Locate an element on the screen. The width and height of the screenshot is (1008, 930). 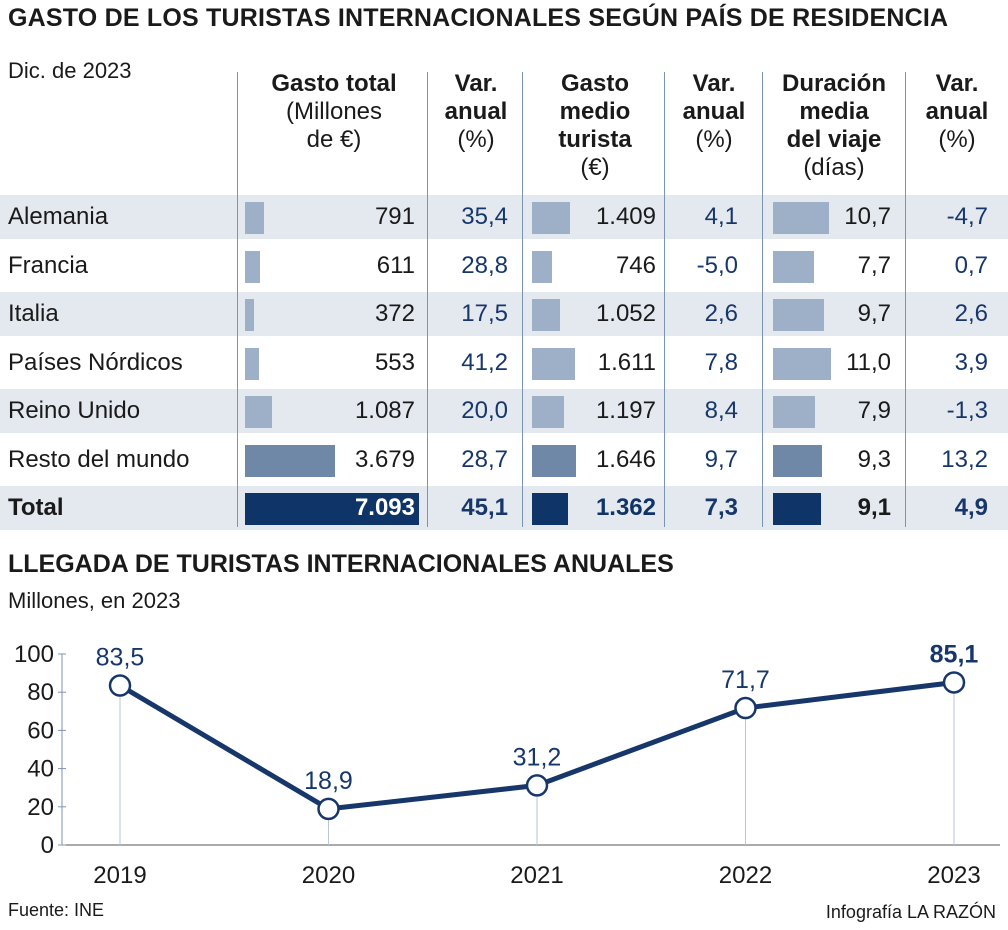
x-tick-label: 2019 is located at coordinates (119, 875).